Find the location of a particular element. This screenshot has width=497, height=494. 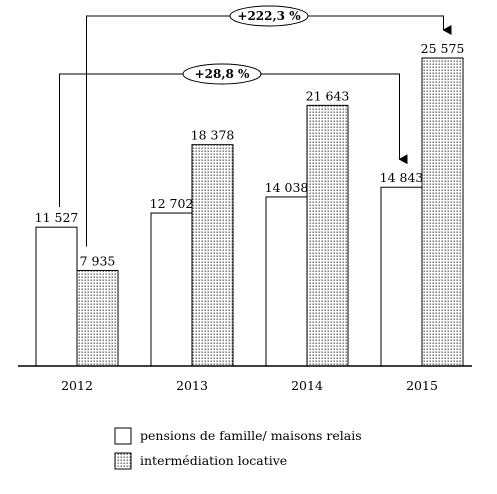

value-label: 12 702 is located at coordinates (172, 203).